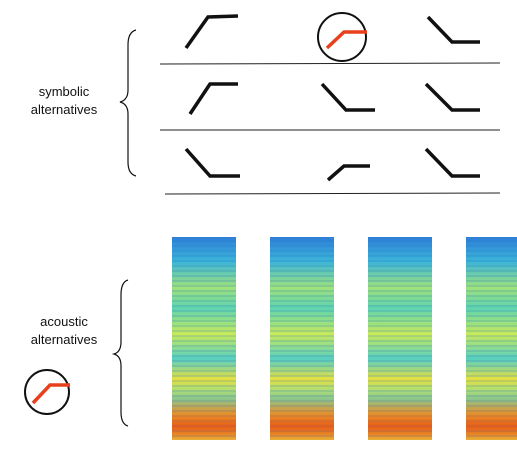 The image size is (517, 455). I want to click on label: acoustic alternatives, so click(64, 330).